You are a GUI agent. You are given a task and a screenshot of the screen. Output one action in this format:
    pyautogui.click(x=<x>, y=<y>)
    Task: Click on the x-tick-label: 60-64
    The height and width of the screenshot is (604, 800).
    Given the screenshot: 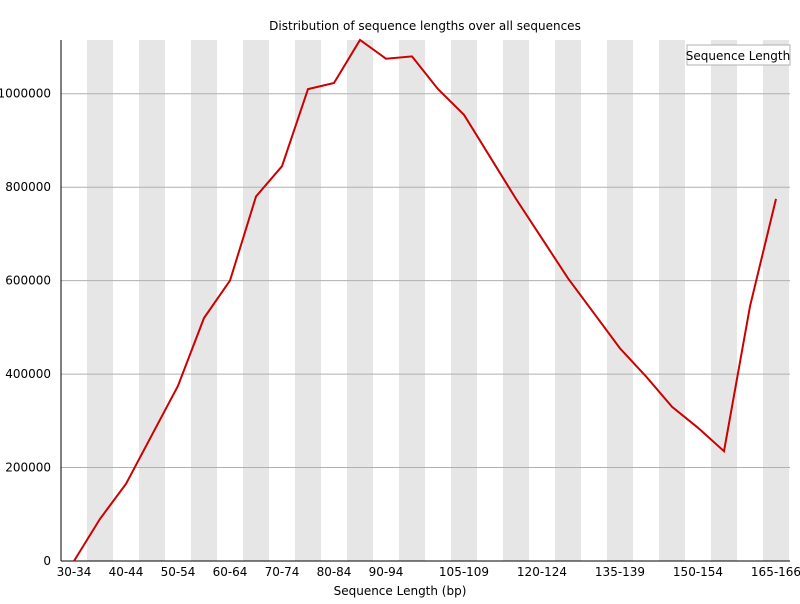 What is the action you would take?
    pyautogui.click(x=230, y=572)
    